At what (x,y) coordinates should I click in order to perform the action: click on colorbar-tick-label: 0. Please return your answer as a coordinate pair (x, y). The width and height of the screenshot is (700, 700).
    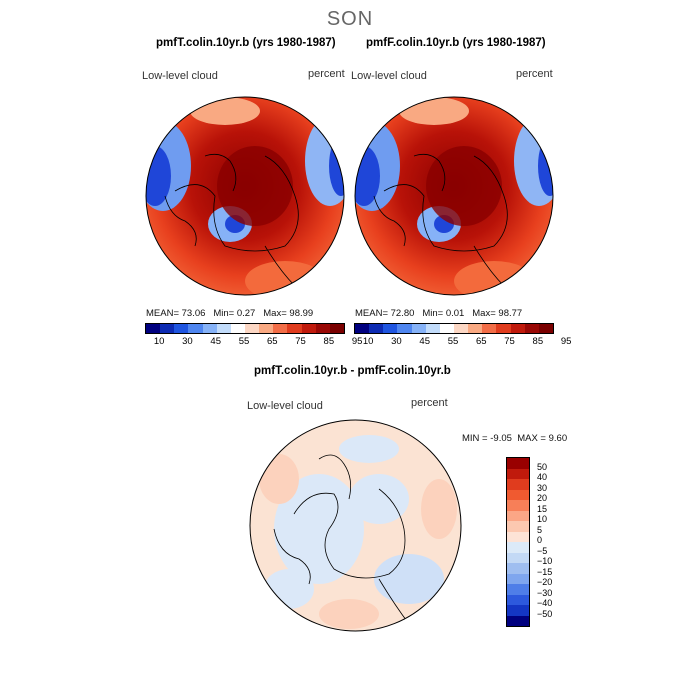
    Looking at the image, I should click on (540, 540).